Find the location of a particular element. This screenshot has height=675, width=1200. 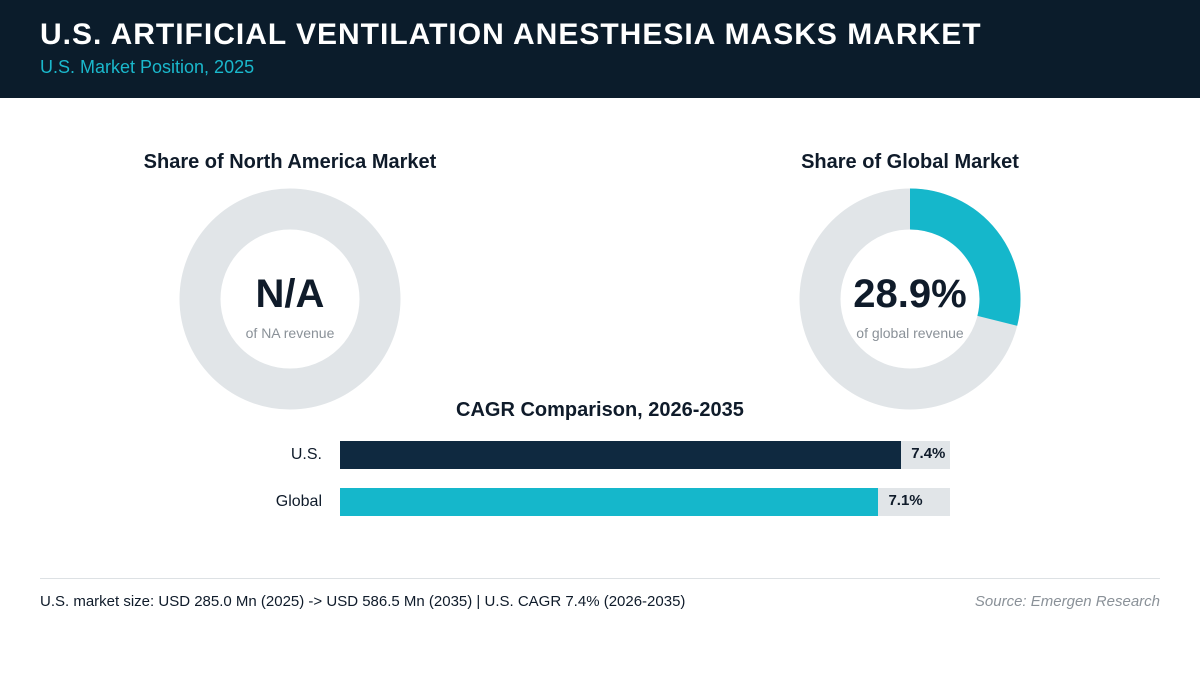

global-share-slice is located at coordinates (965, 257).